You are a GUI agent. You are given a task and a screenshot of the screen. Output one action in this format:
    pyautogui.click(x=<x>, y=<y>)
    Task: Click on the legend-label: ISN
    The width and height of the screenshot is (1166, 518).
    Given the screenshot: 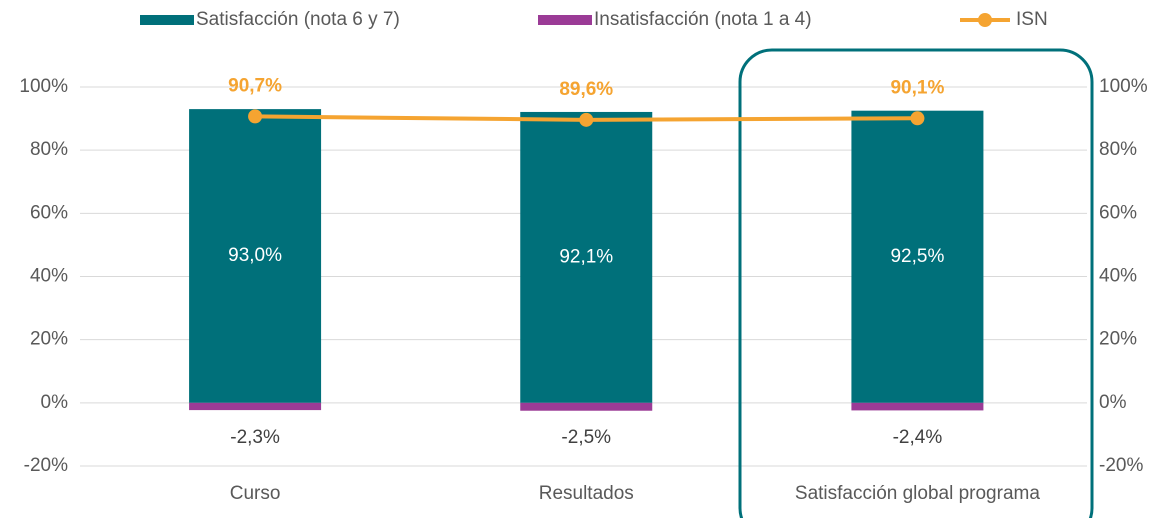 What is the action you would take?
    pyautogui.click(x=1032, y=19)
    